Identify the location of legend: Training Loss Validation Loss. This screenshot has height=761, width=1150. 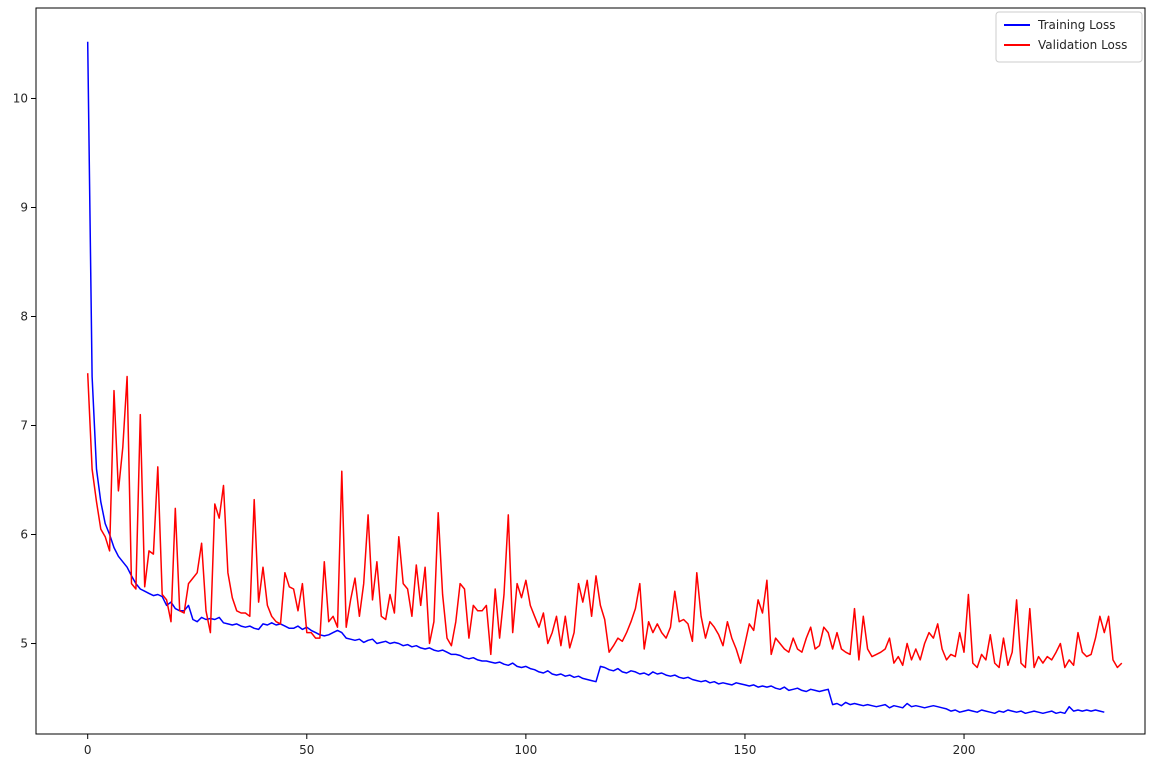
(1069, 37).